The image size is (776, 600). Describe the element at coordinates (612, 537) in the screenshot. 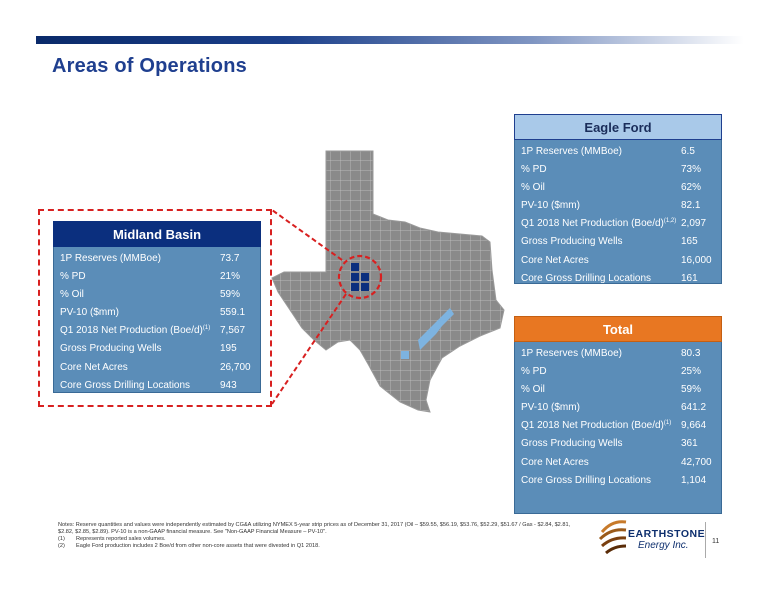

I see `earthstone-logo-icon` at that location.